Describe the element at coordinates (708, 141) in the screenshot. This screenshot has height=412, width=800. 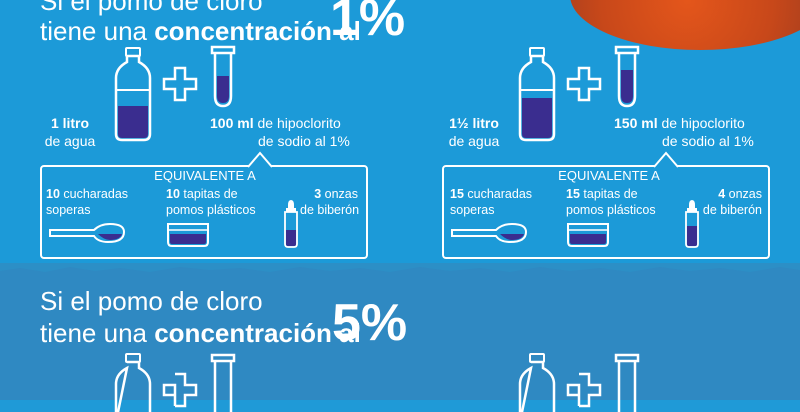
I see `right-chlorine-text2: de sodio al 1%` at that location.